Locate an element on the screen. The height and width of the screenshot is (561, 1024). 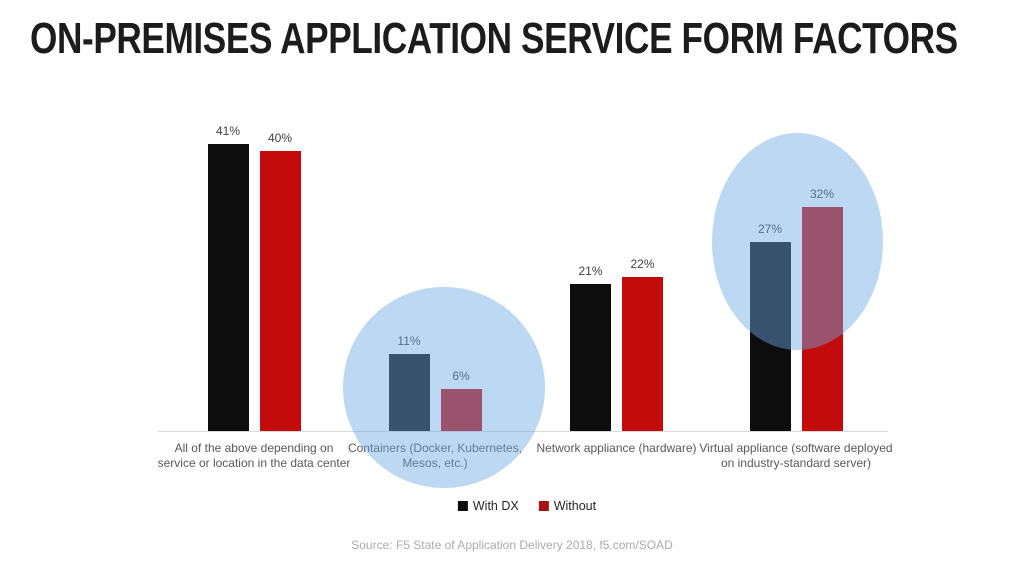
category-label-network-appliance-hardware: Network appliance (hardware) is located at coordinates (616, 448).